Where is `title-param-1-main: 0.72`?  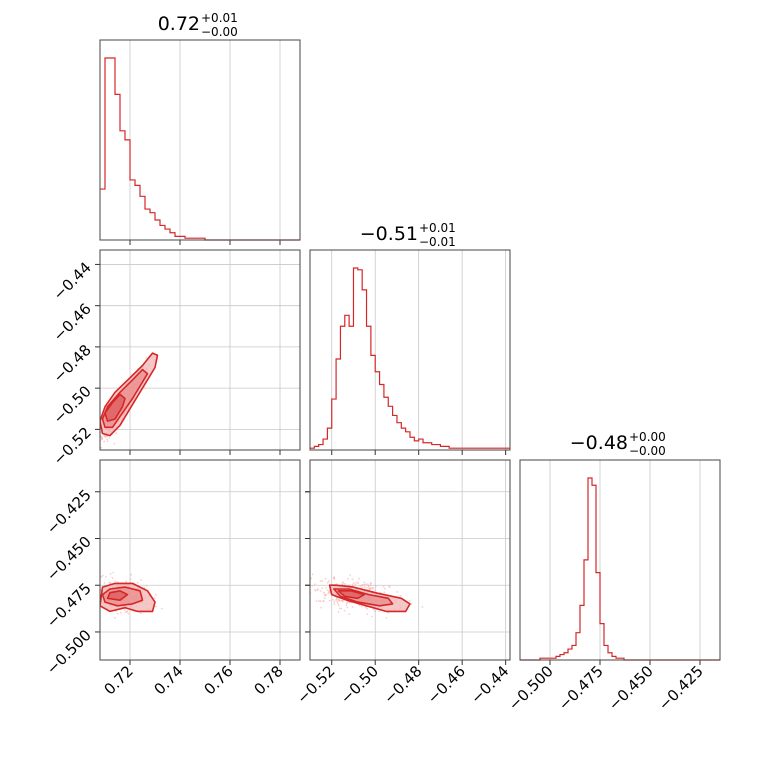 title-param-1-main: 0.72 is located at coordinates (179, 24).